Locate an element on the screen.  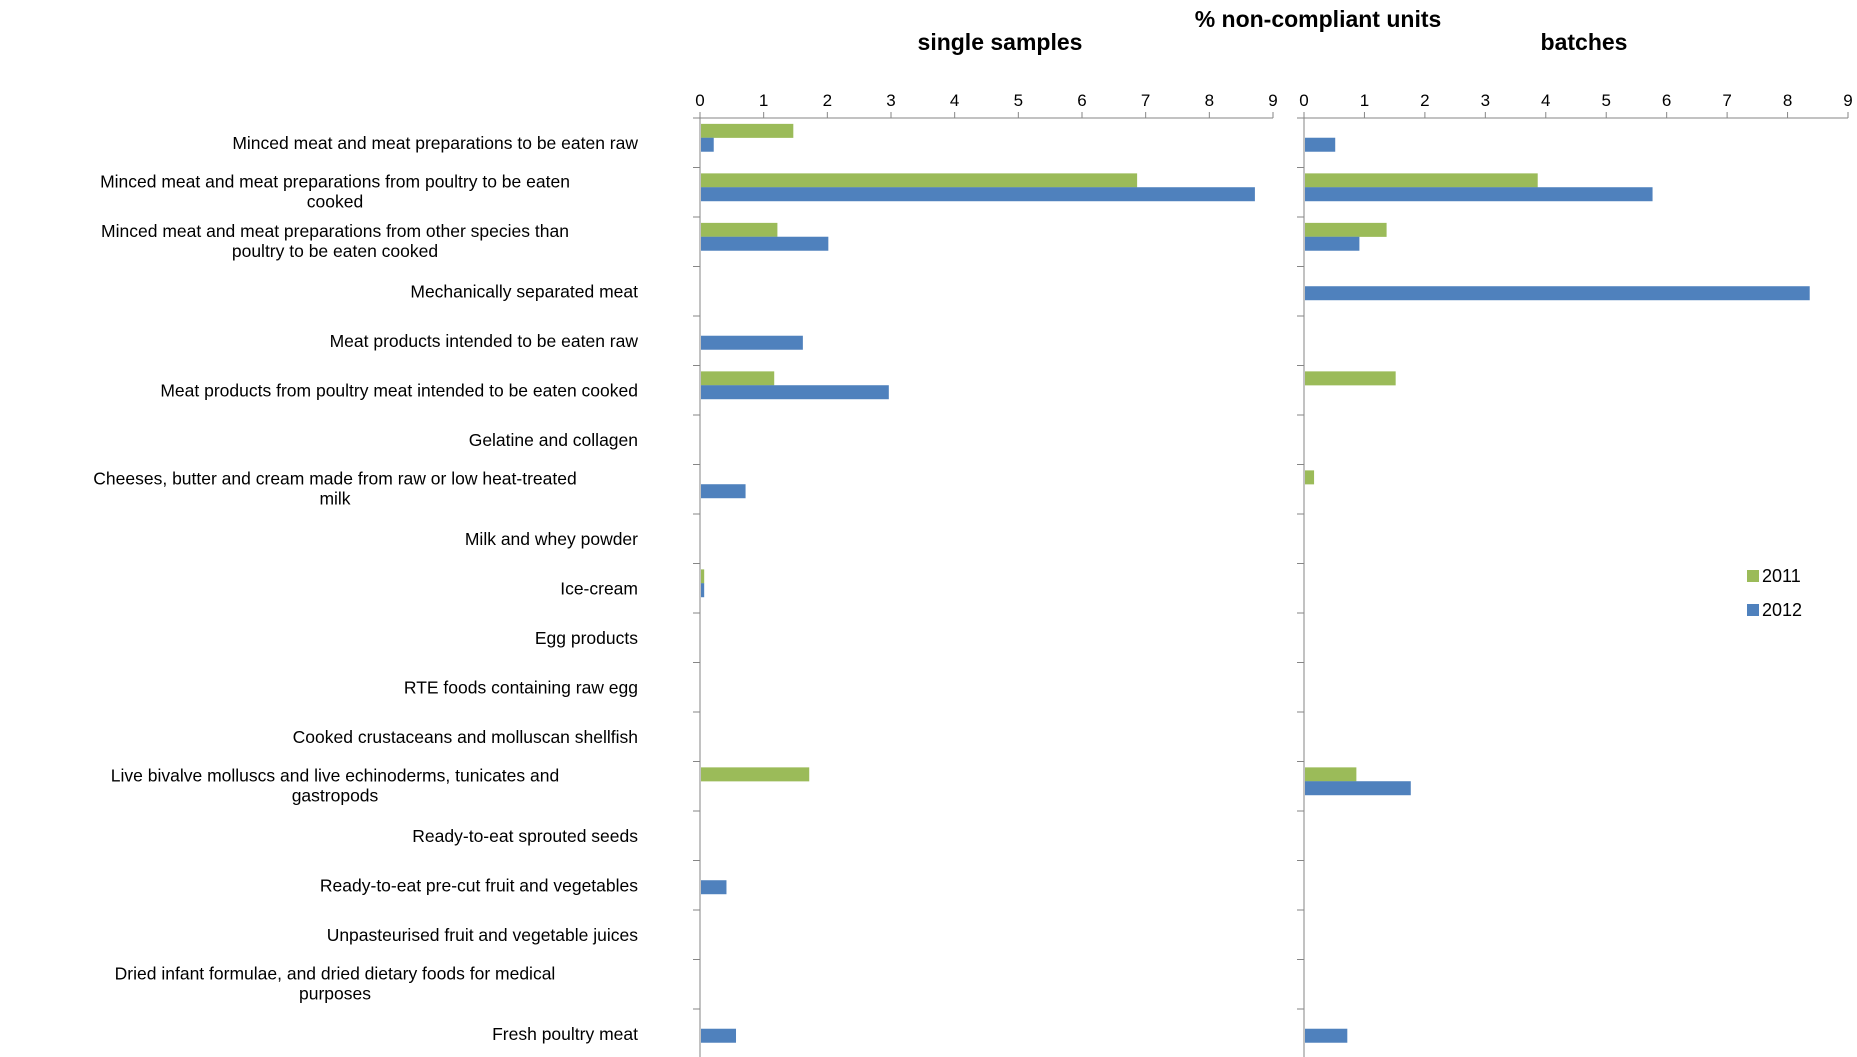
category-label-4: Mechanically separated meat is located at coordinates (524, 291).